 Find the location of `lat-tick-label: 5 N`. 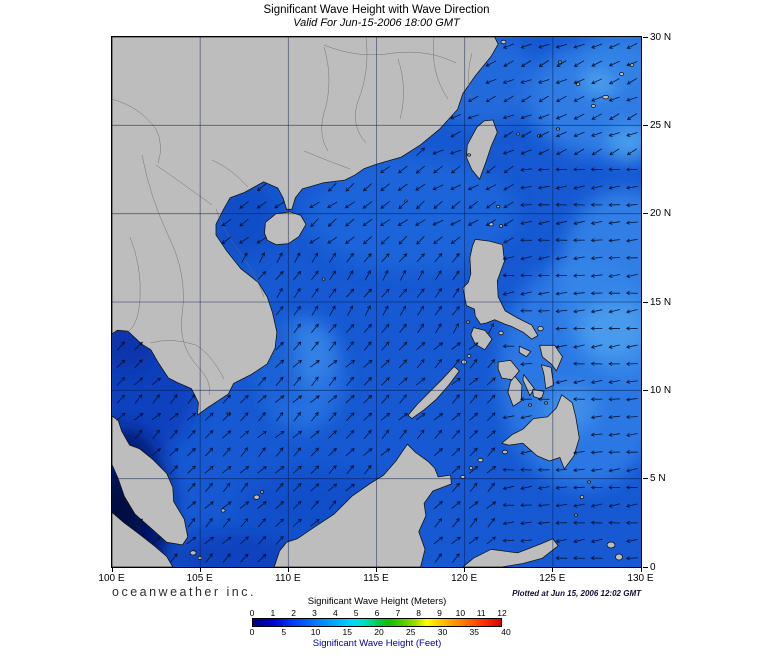

lat-tick-label: 5 N is located at coordinates (658, 479).